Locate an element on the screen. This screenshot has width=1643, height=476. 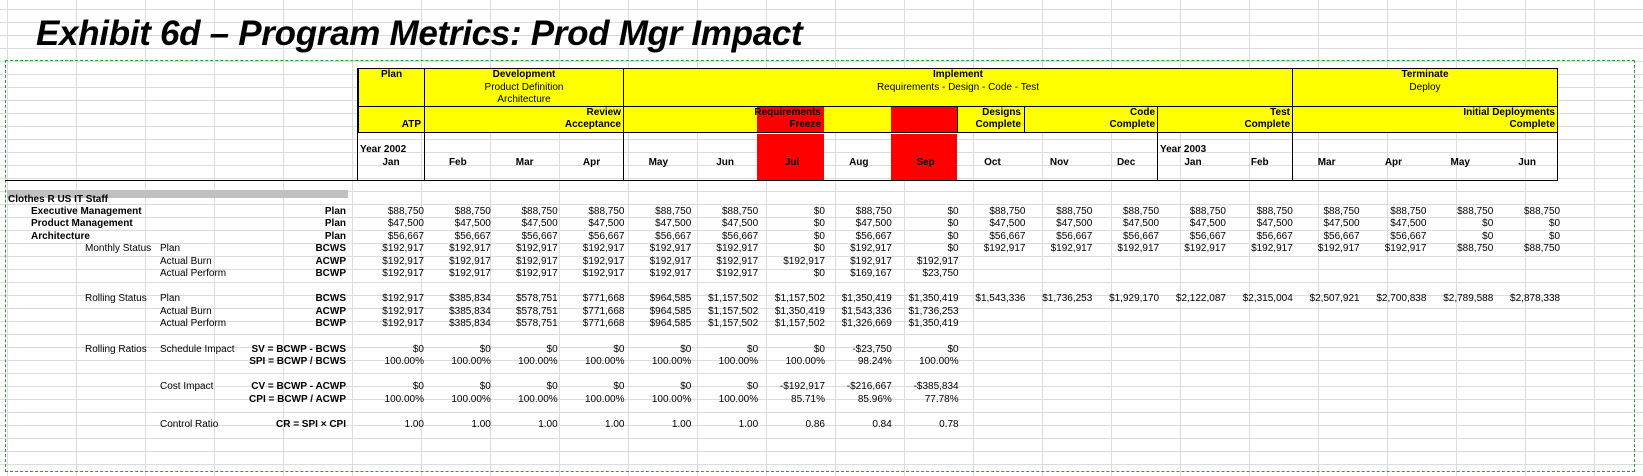
table-cell: 85.71% is located at coordinates (808, 399).